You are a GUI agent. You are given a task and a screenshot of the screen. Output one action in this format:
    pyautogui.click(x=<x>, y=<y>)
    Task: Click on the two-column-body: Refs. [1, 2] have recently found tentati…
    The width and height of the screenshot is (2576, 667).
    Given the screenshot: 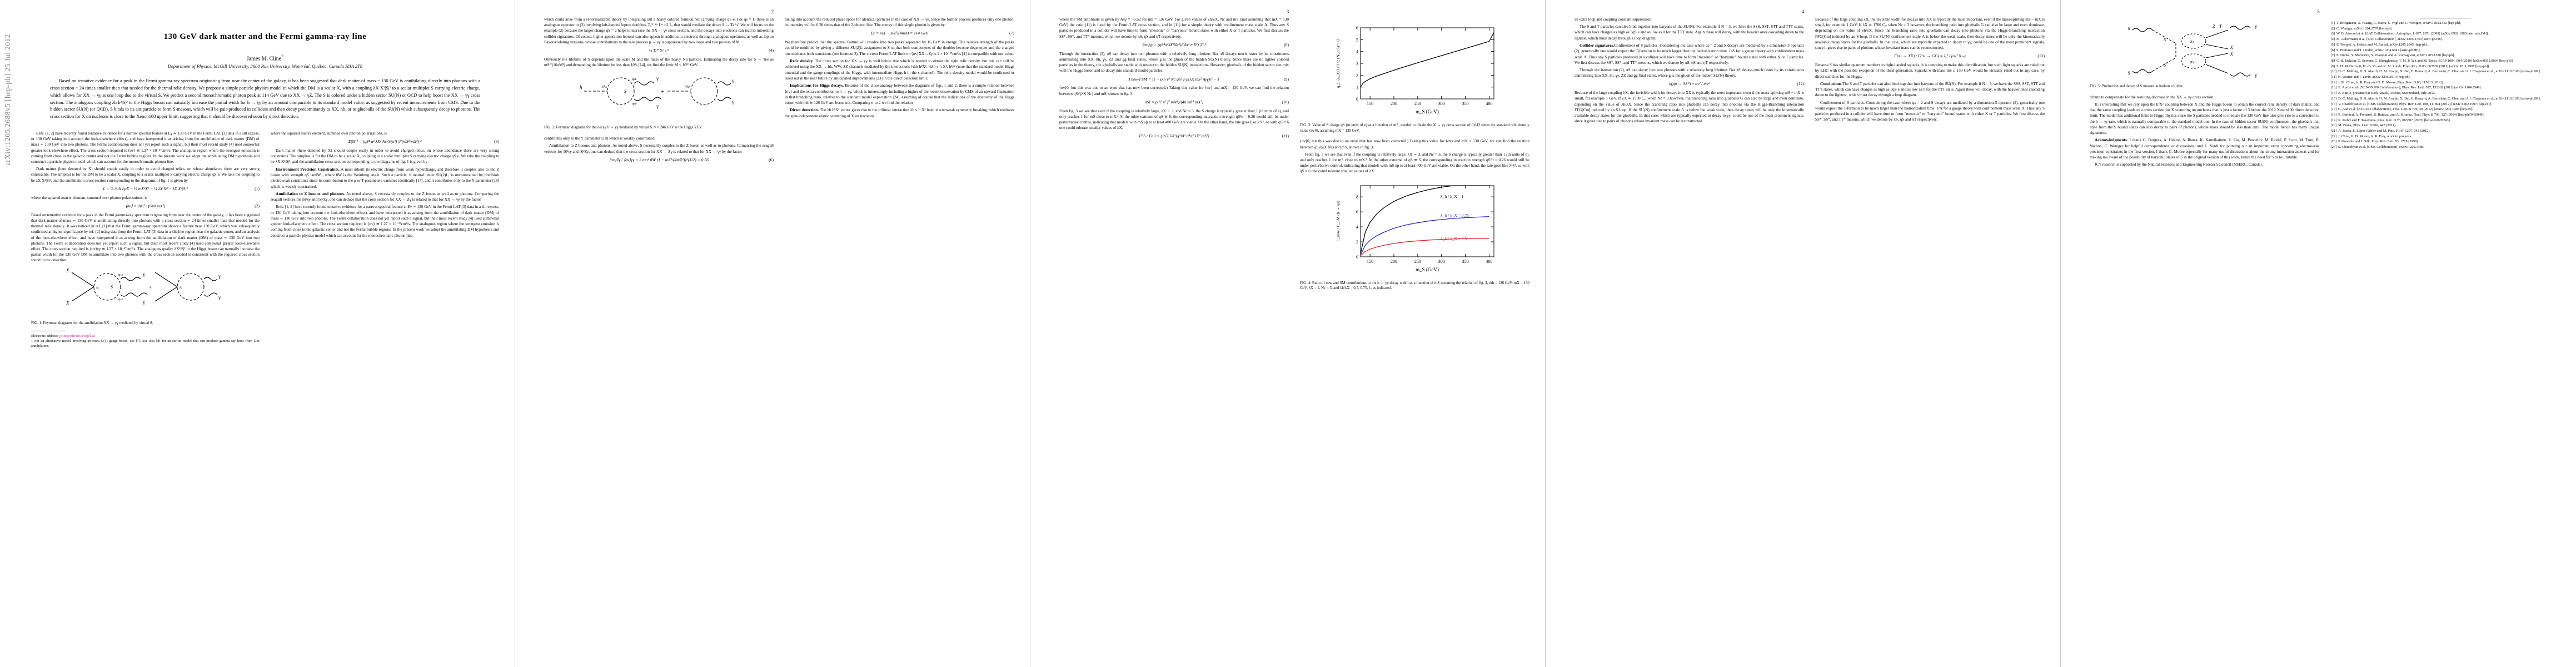 What is the action you would take?
    pyautogui.click(x=265, y=240)
    